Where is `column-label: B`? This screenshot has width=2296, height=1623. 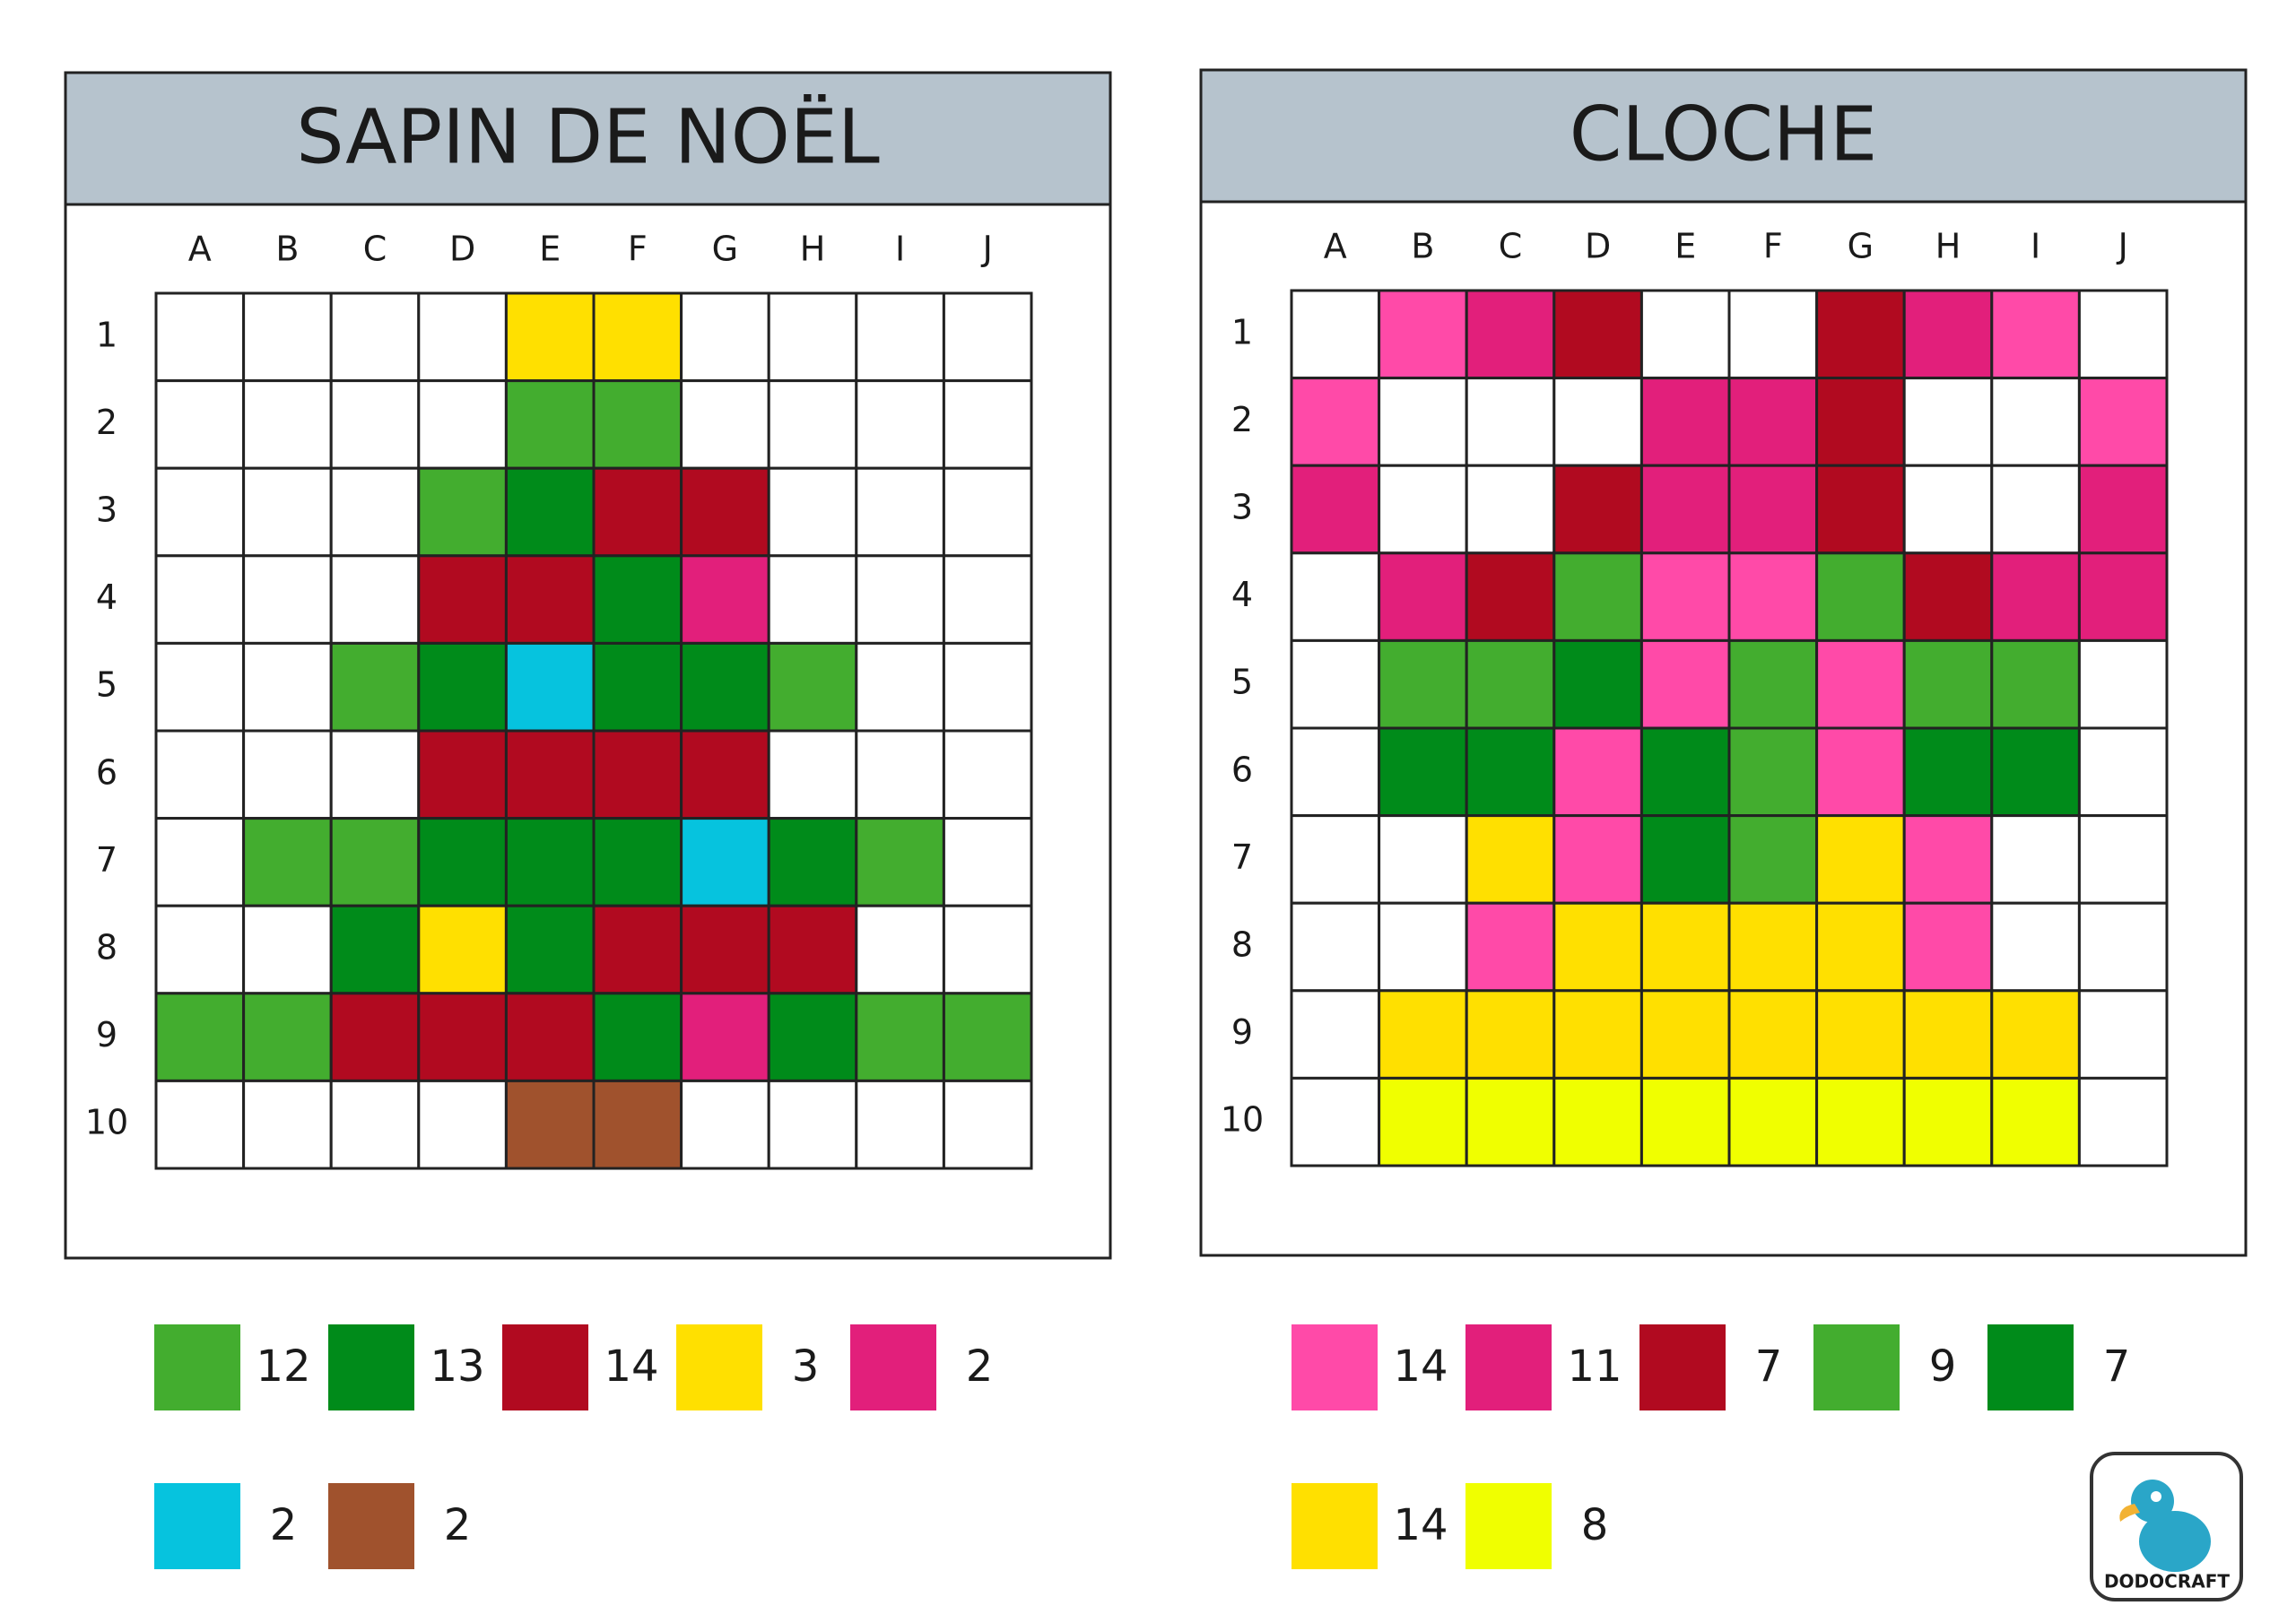
column-label: B is located at coordinates (1422, 247).